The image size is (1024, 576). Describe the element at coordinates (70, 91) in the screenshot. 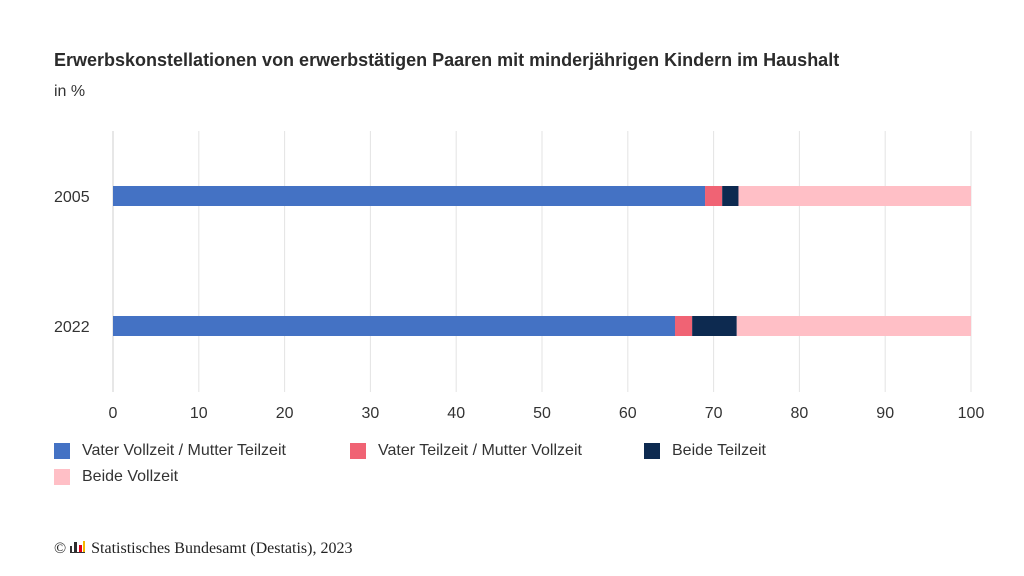

I see `chart-subtitle: in %` at that location.